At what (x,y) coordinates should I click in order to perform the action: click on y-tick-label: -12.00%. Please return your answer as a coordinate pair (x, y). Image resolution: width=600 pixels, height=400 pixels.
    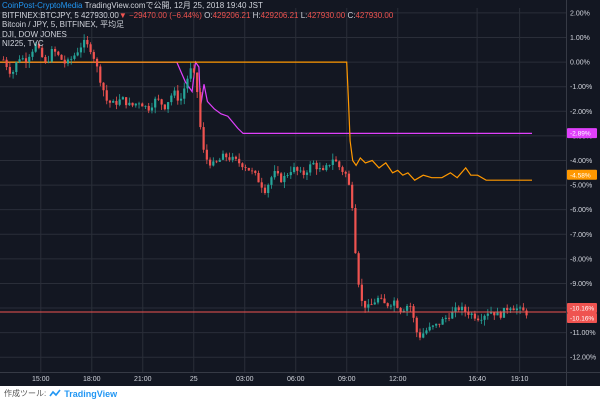
    Looking at the image, I should click on (583, 358).